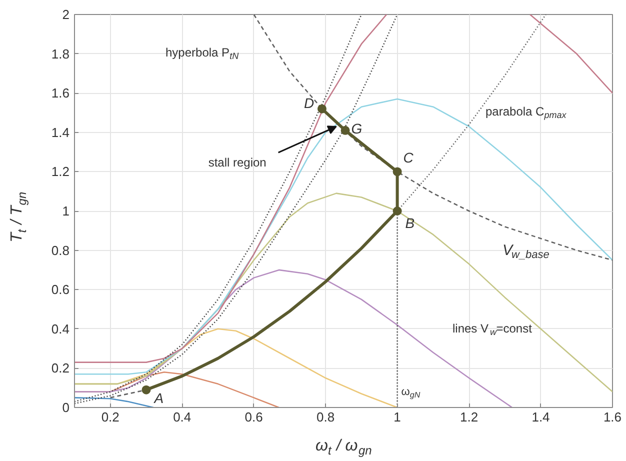 The width and height of the screenshot is (626, 461). What do you see at coordinates (66, 14) in the screenshot?
I see `y-tick-label: 2` at bounding box center [66, 14].